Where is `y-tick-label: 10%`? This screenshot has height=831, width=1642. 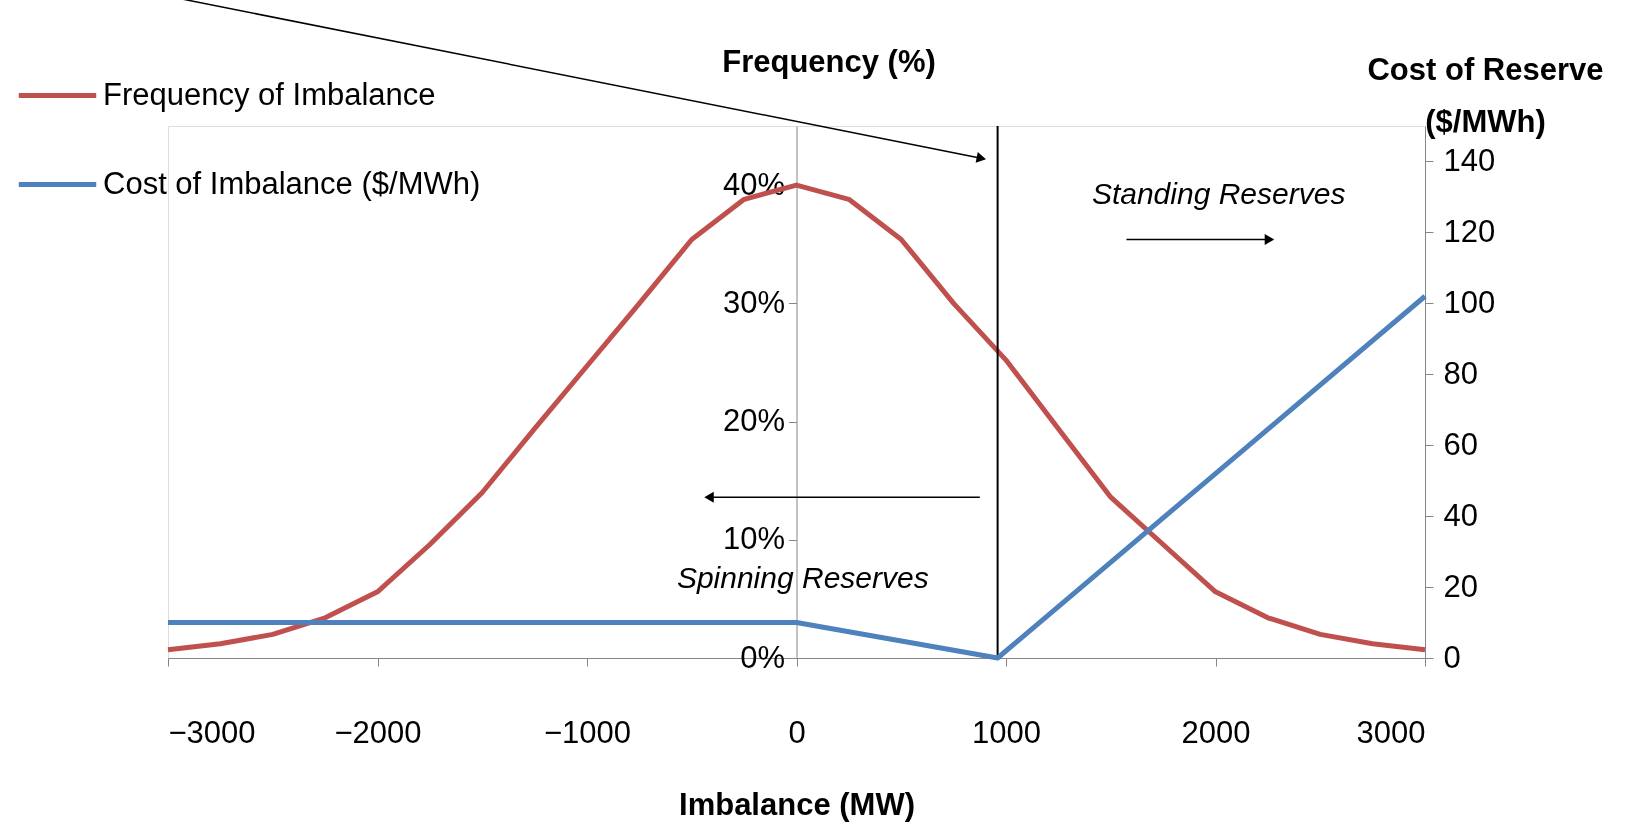
y-tick-label: 10% is located at coordinates (753, 539).